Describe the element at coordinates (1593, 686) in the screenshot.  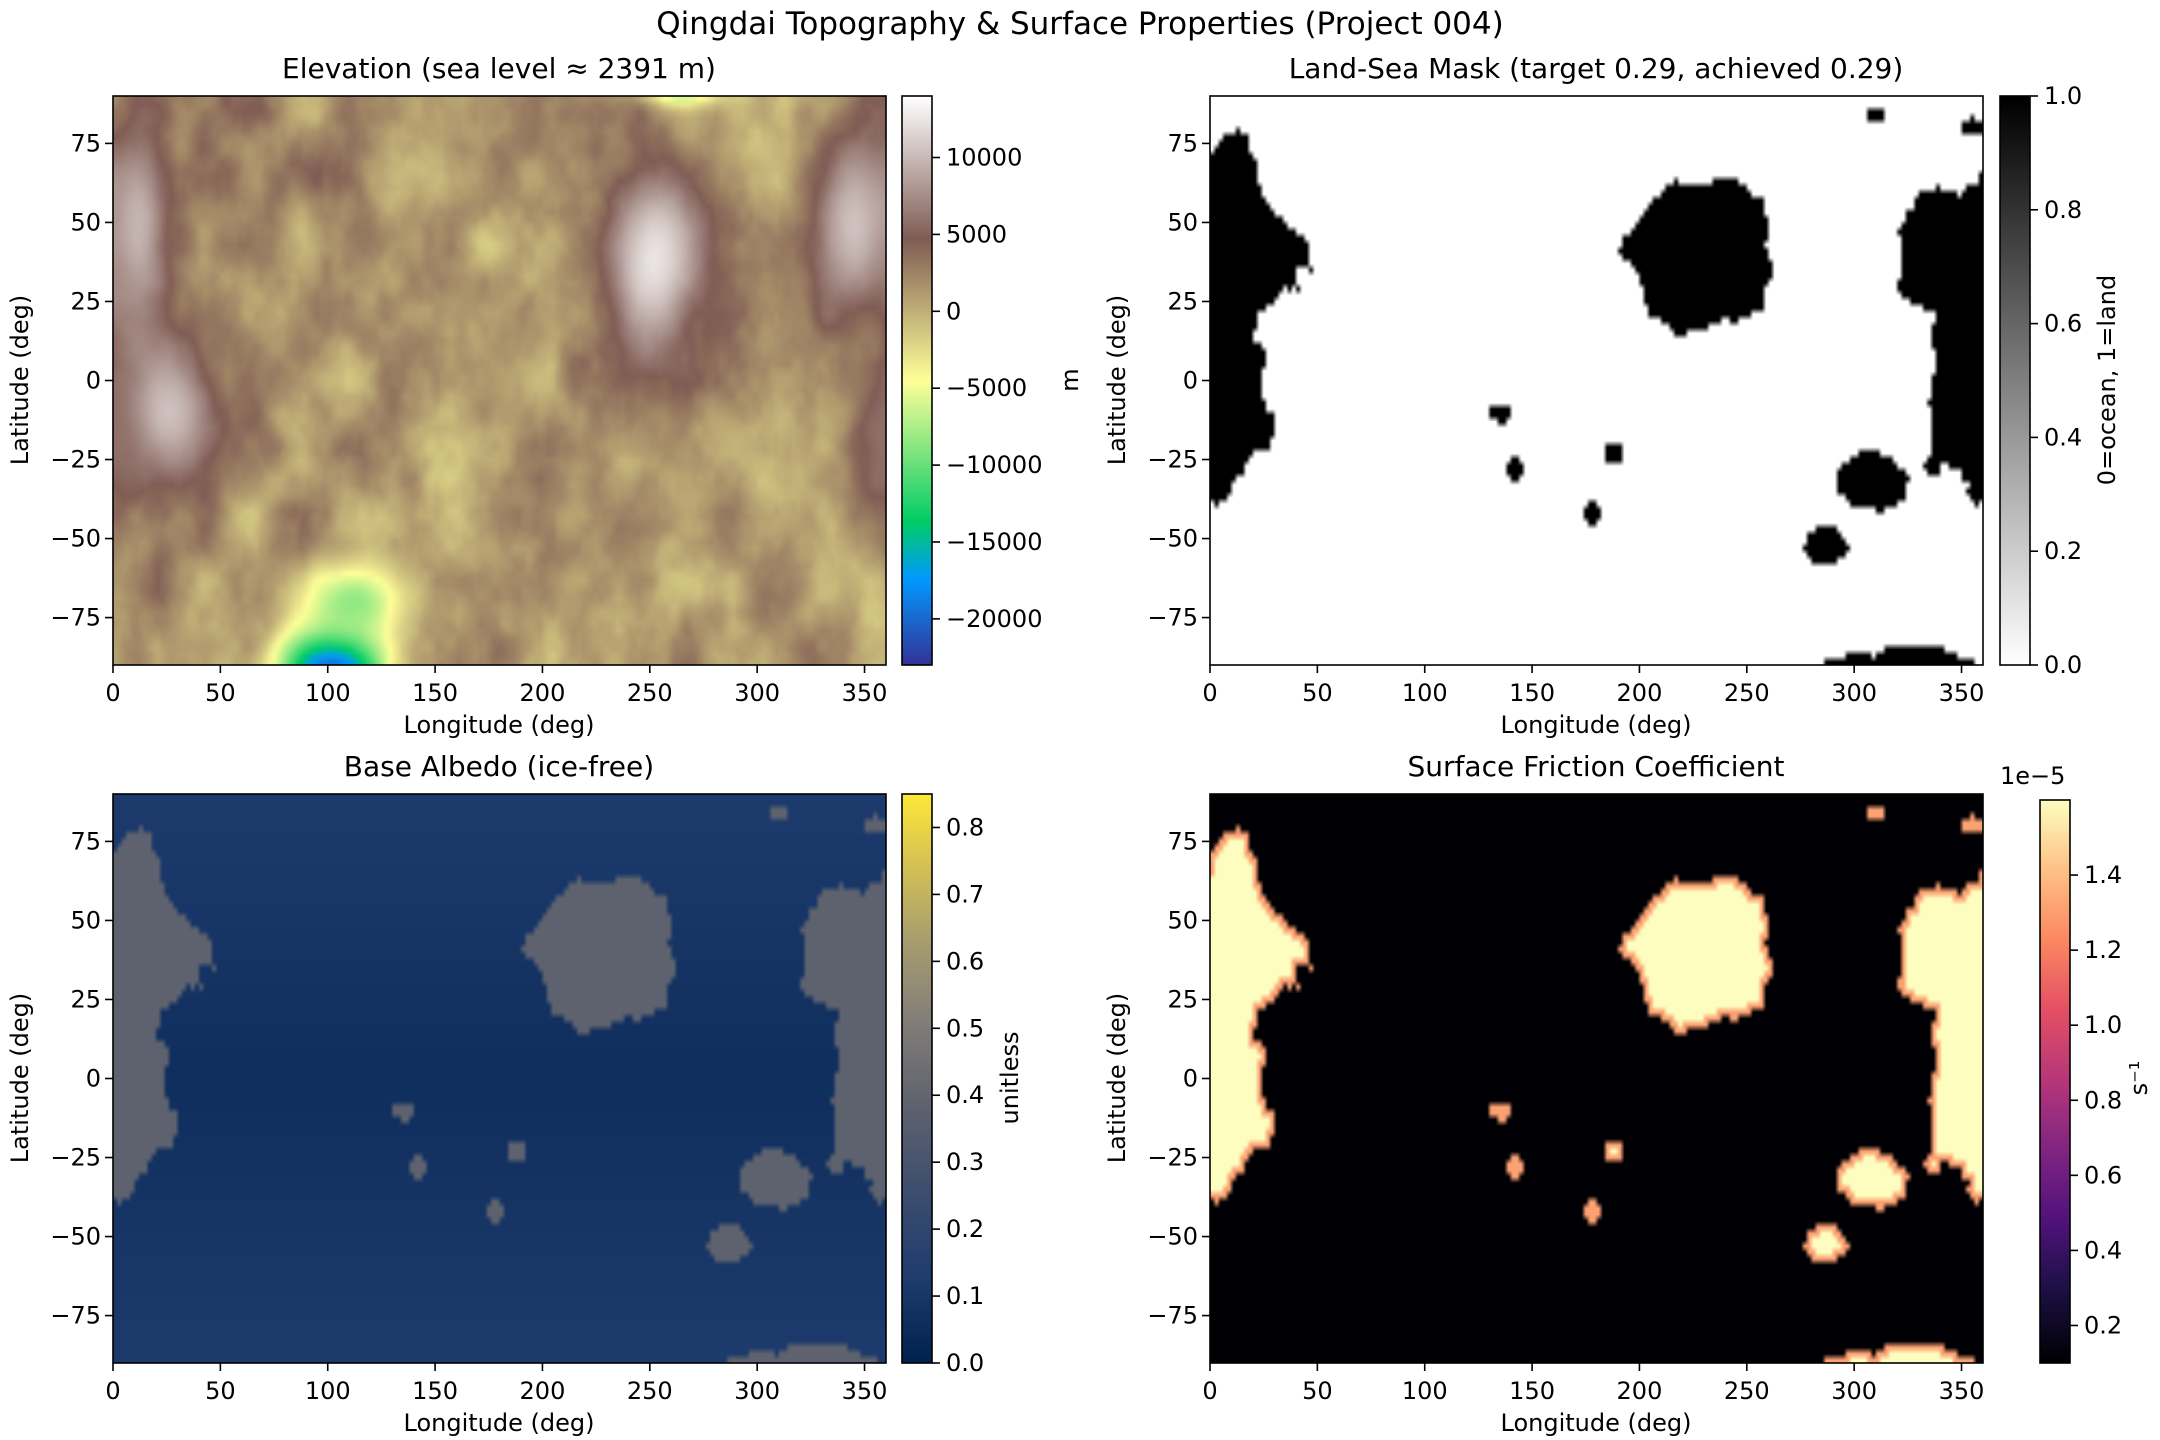
I see `land-sea-mask-x-ticks: 0 50 100 150 200 250 300 350` at that location.